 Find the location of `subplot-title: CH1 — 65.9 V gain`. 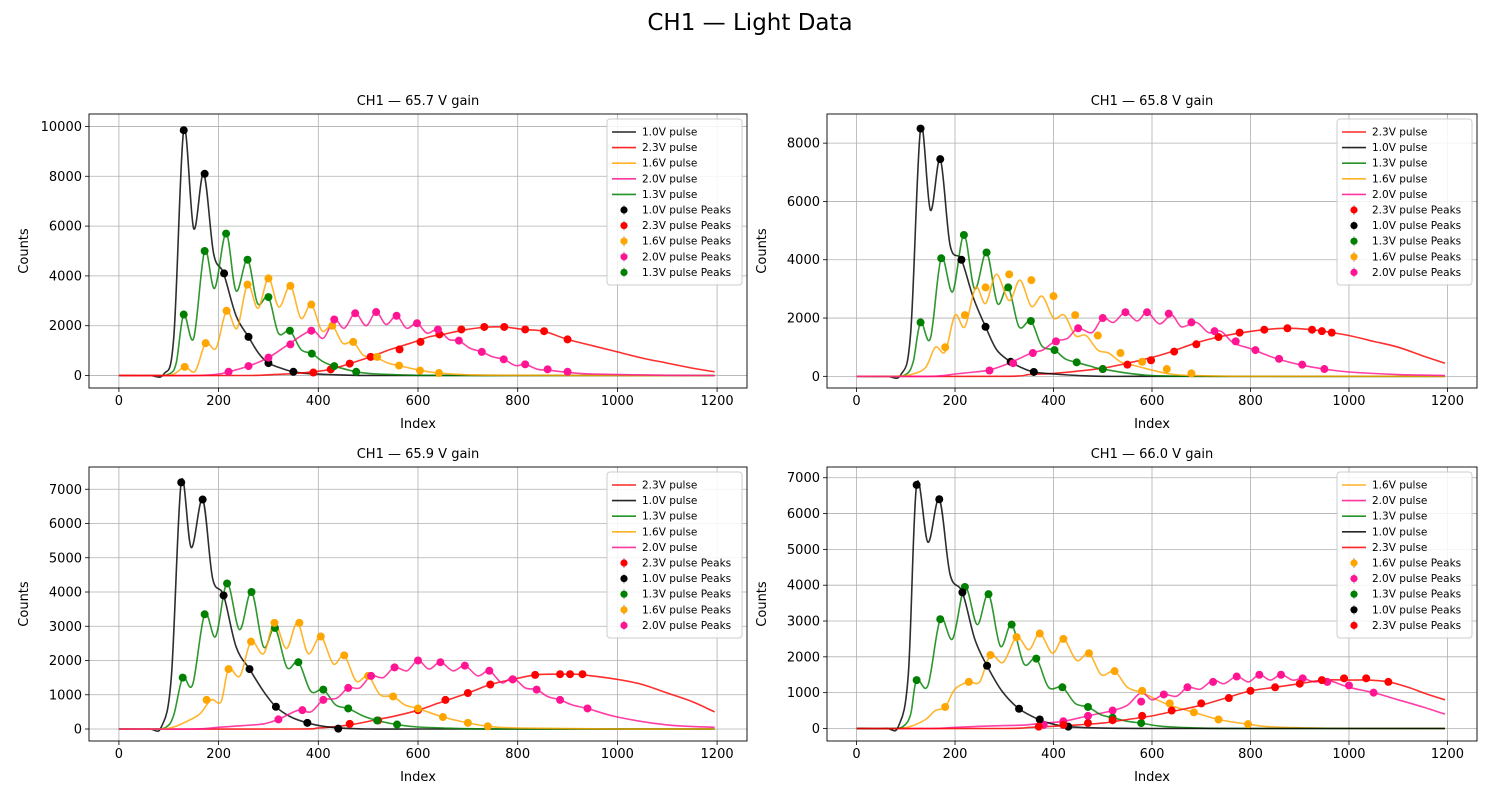

subplot-title: CH1 — 65.9 V gain is located at coordinates (418, 454).